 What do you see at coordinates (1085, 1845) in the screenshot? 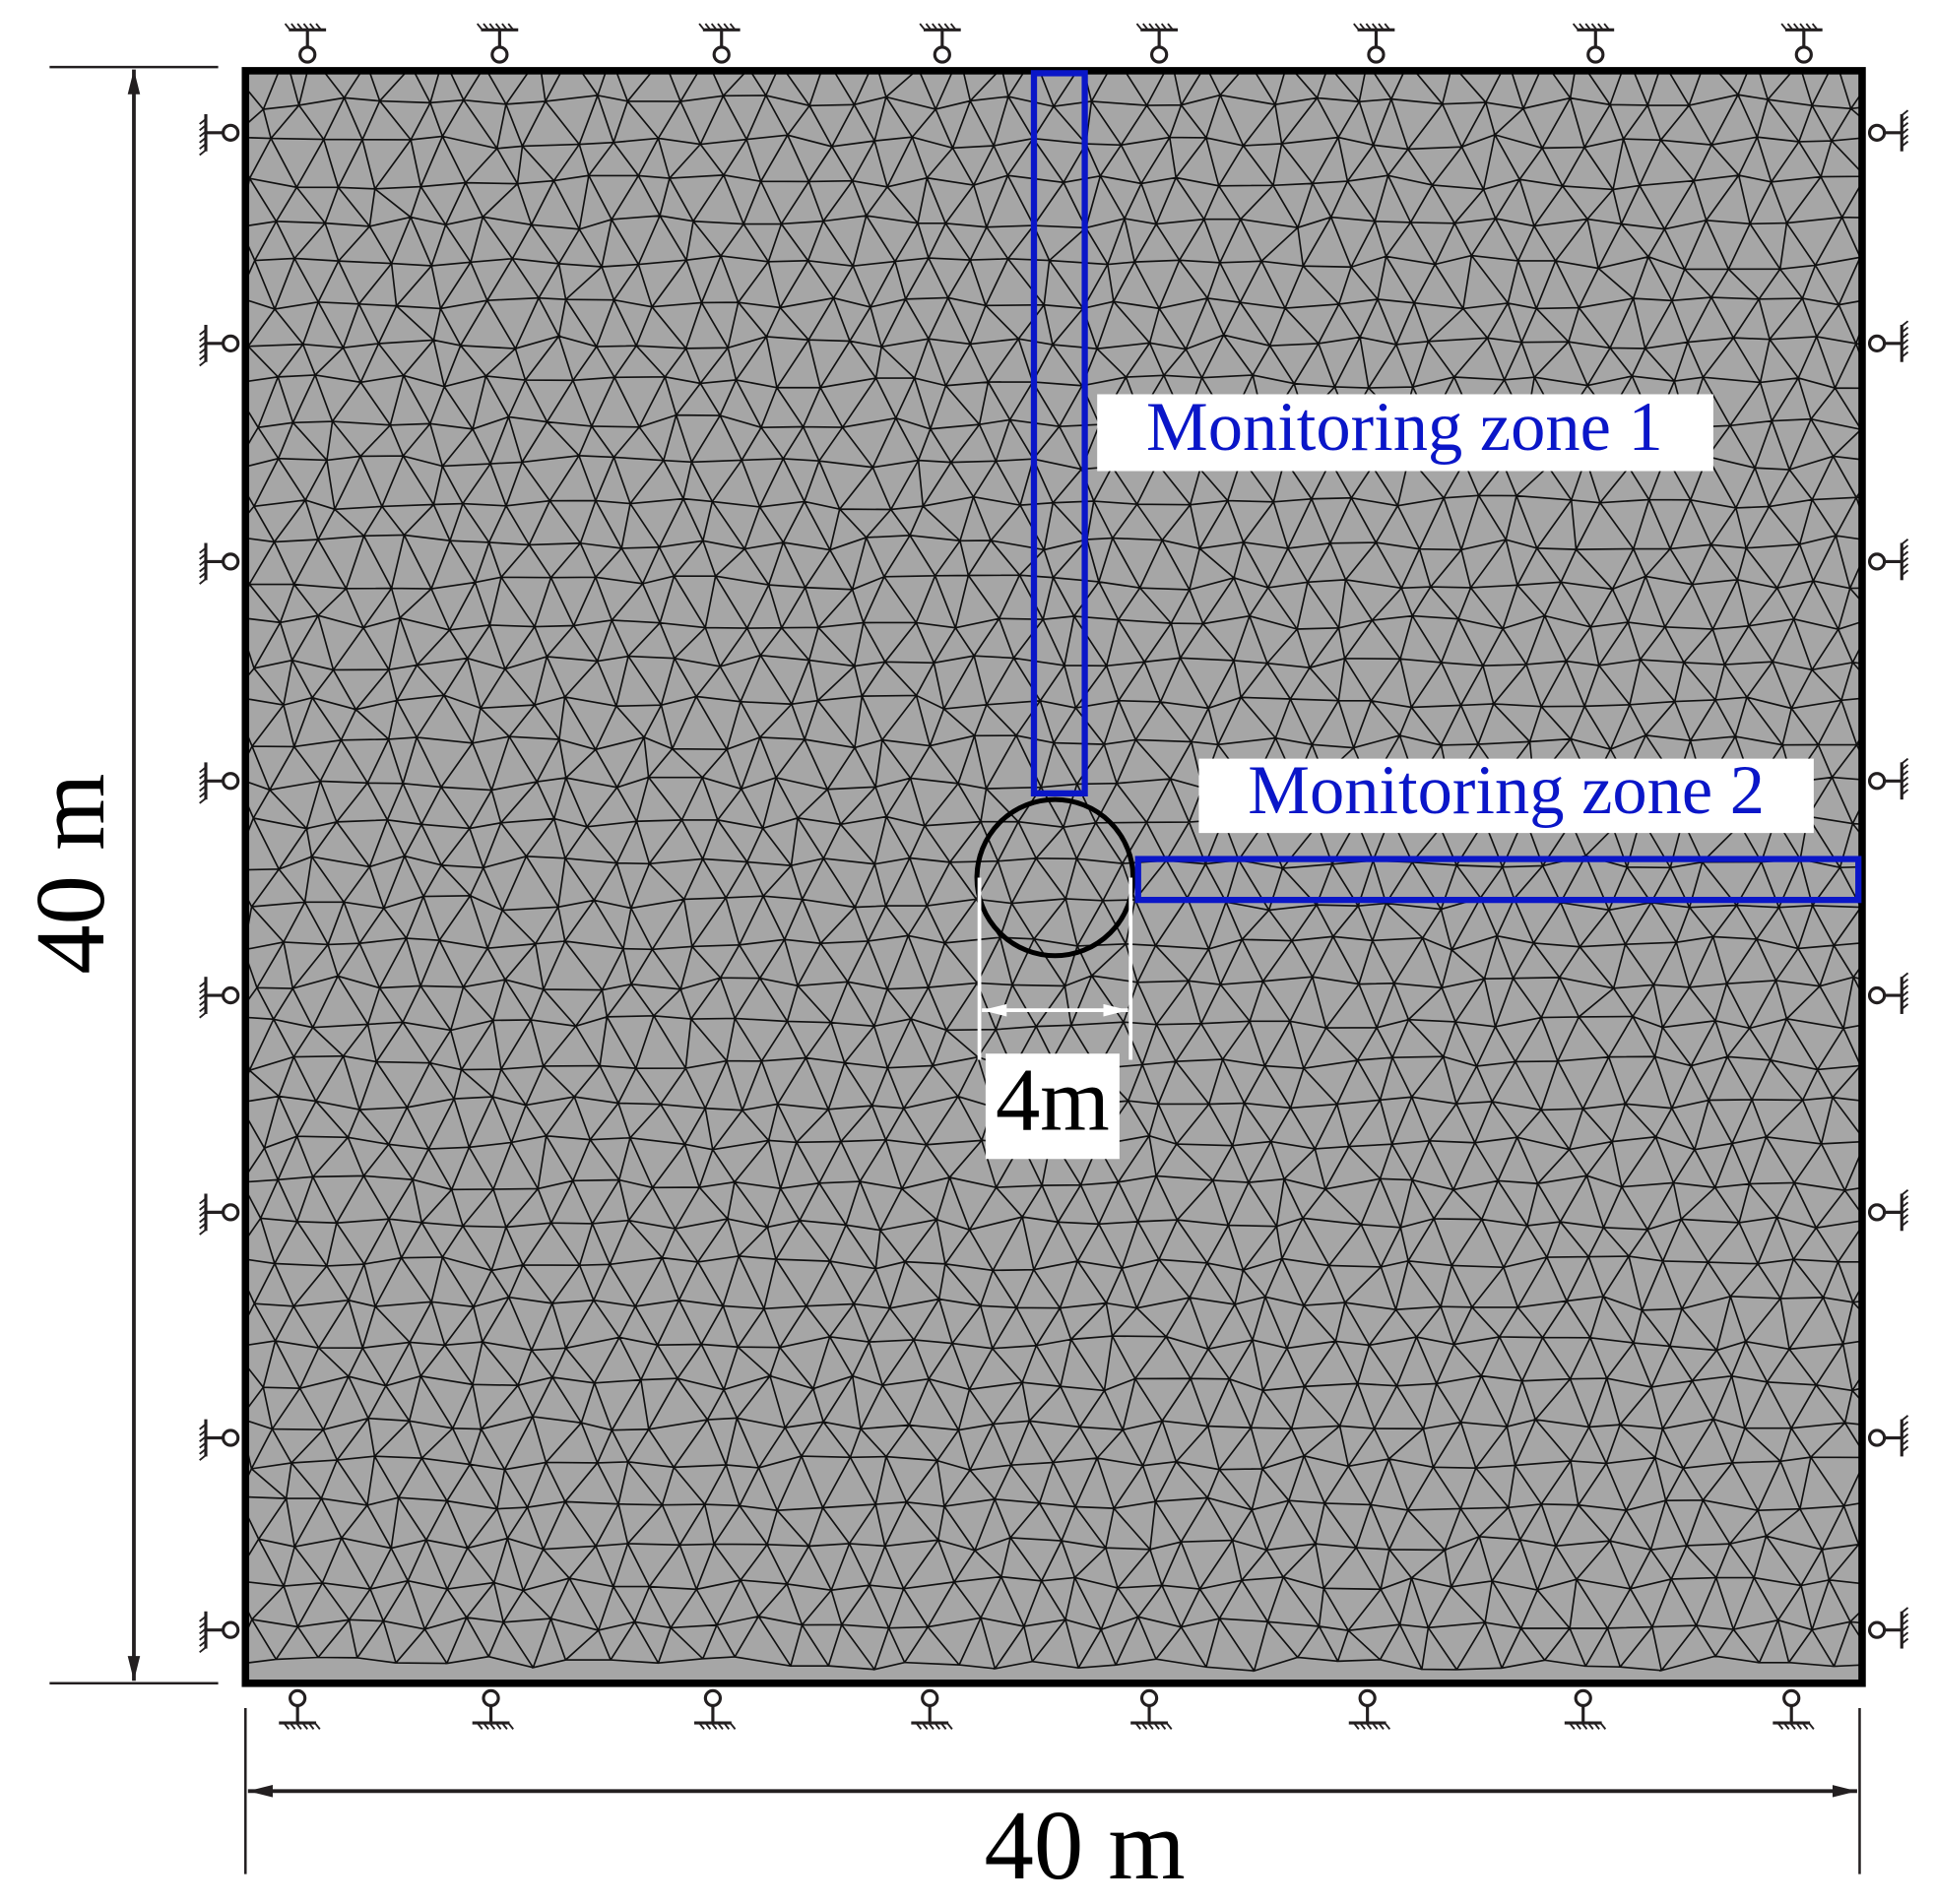
I see `width-label: 40 m` at bounding box center [1085, 1845].